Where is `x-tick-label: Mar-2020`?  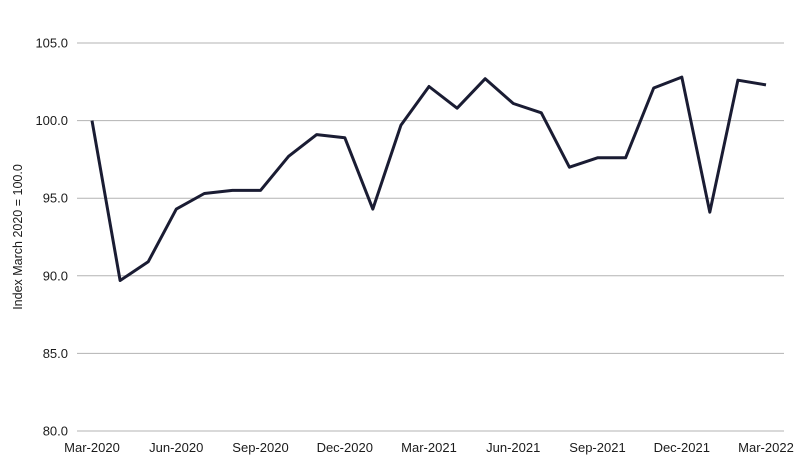
x-tick-label: Mar-2020 is located at coordinates (92, 447).